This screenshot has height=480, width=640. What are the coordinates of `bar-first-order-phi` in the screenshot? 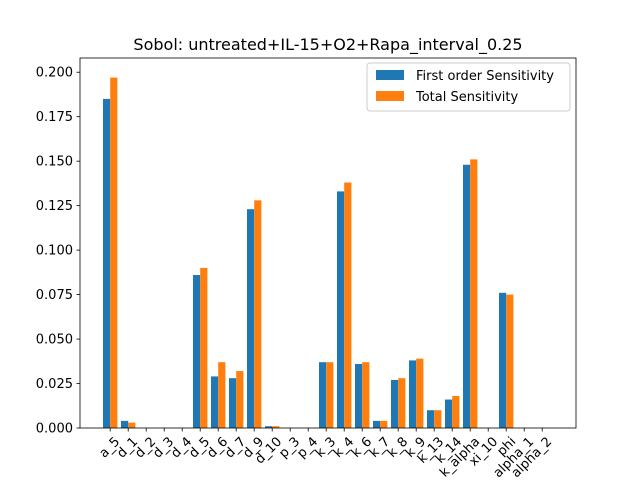 It's located at (503, 360).